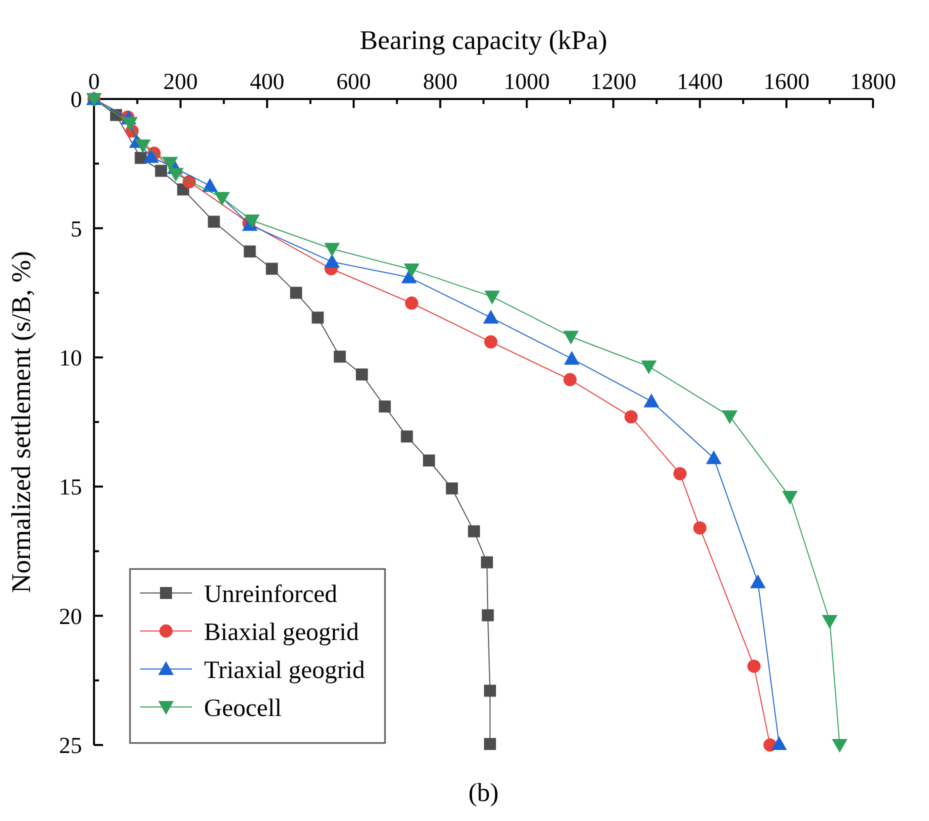  Describe the element at coordinates (527, 81) in the screenshot. I see `x-tick-label: 1000` at that location.